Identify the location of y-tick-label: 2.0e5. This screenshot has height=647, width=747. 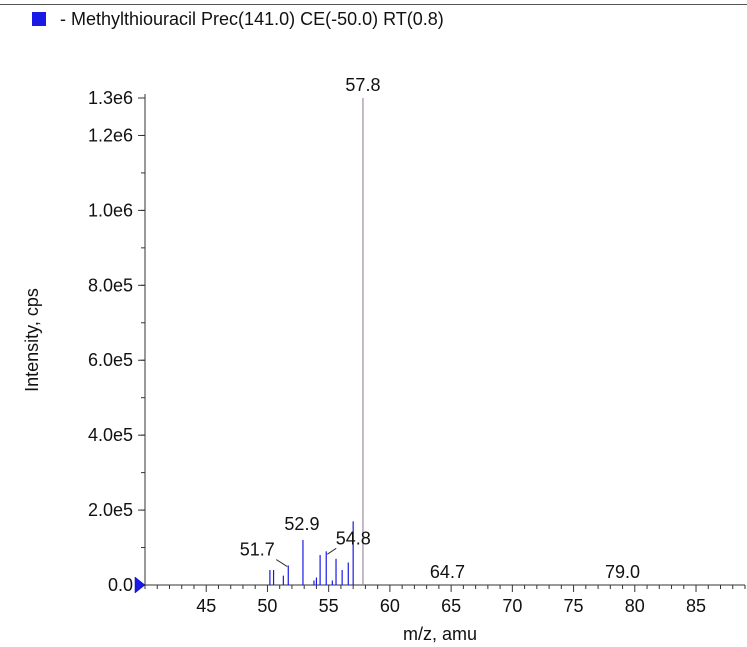
(110, 510).